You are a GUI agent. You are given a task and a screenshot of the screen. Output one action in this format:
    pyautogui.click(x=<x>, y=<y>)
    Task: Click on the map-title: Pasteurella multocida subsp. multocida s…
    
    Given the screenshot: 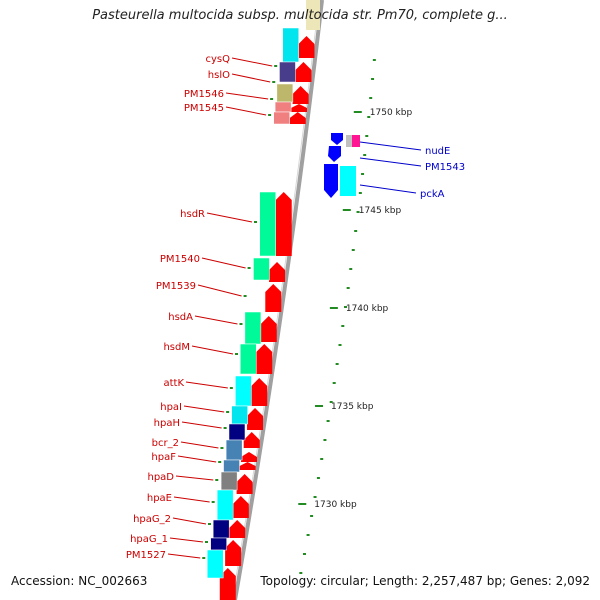 What is the action you would take?
    pyautogui.click(x=300, y=15)
    